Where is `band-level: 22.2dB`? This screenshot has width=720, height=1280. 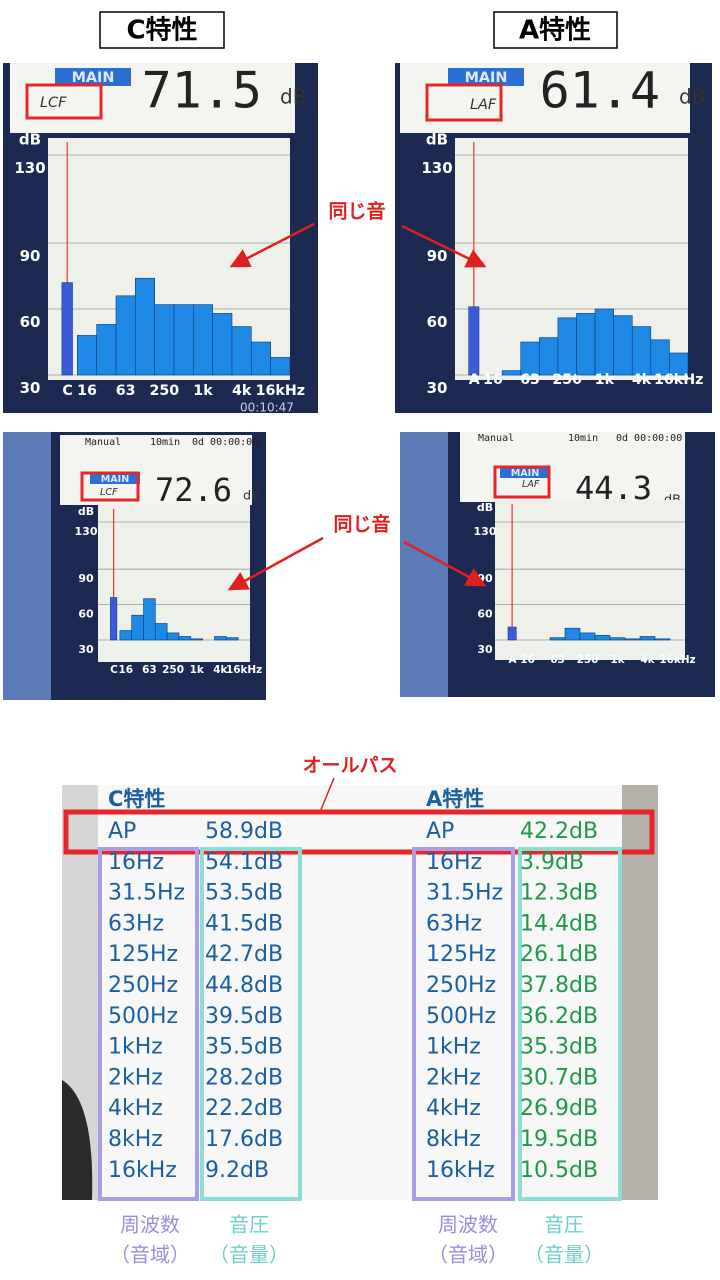 band-level: 22.2dB is located at coordinates (244, 1108).